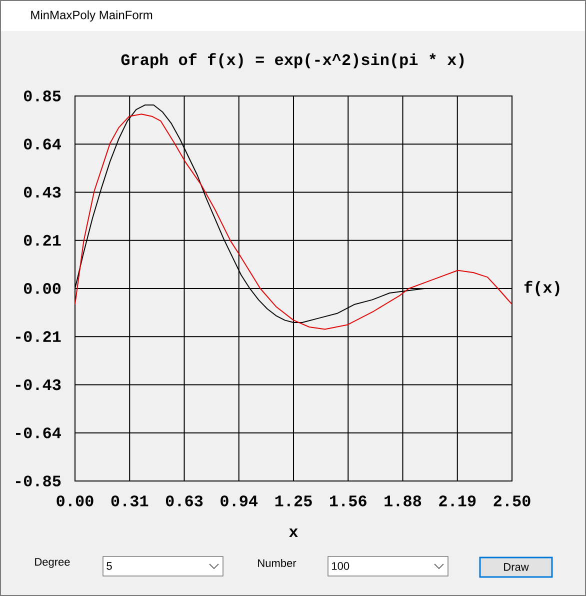 This screenshot has width=586, height=596. Describe the element at coordinates (52, 563) in the screenshot. I see `text: Degree` at that location.